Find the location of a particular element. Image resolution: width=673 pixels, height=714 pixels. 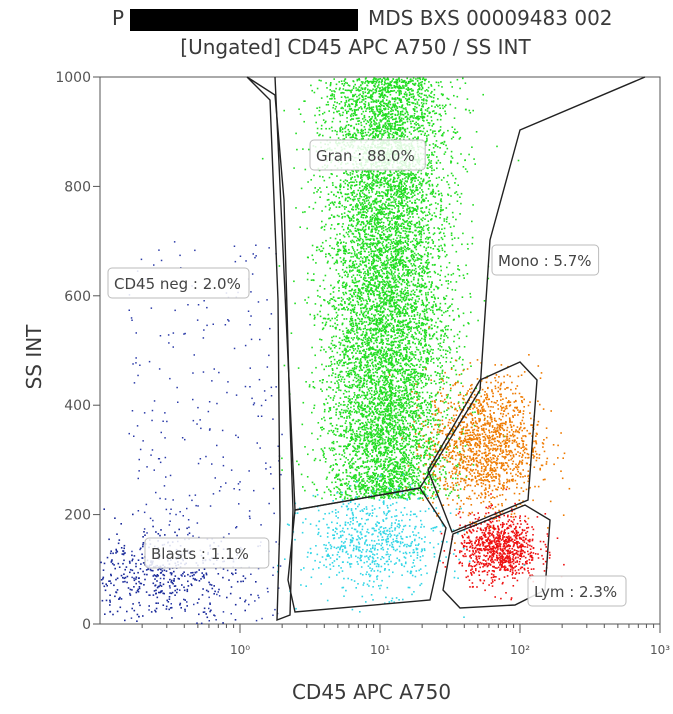

chart-subtitle: [Ungated] CD45 APC A750 / SS INT is located at coordinates (355, 47).